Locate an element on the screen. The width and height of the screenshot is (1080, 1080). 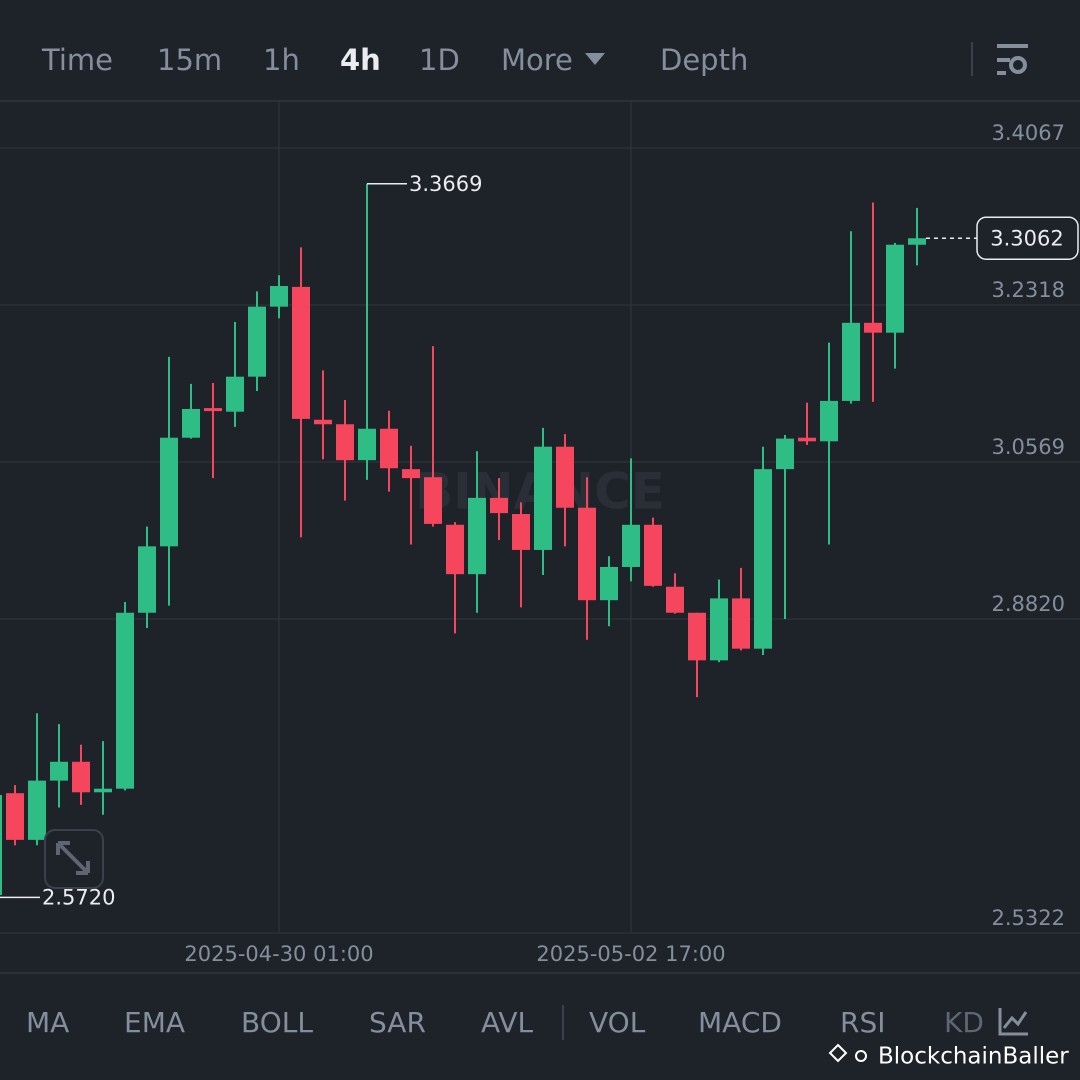
y-tick-label: 2.5322 is located at coordinates (1028, 918).